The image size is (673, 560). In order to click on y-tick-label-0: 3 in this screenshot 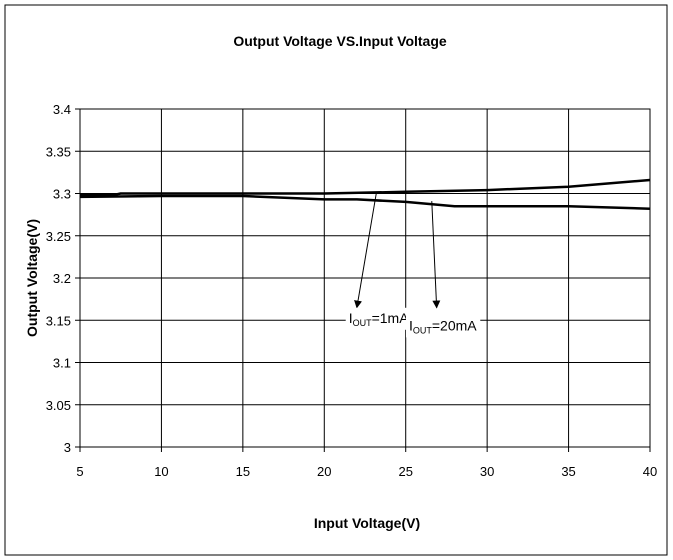, I will do `click(67, 447)`.